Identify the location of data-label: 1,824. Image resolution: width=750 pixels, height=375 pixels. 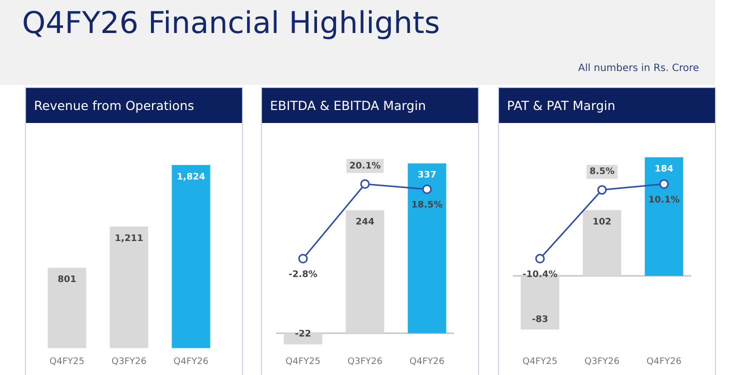
(191, 177).